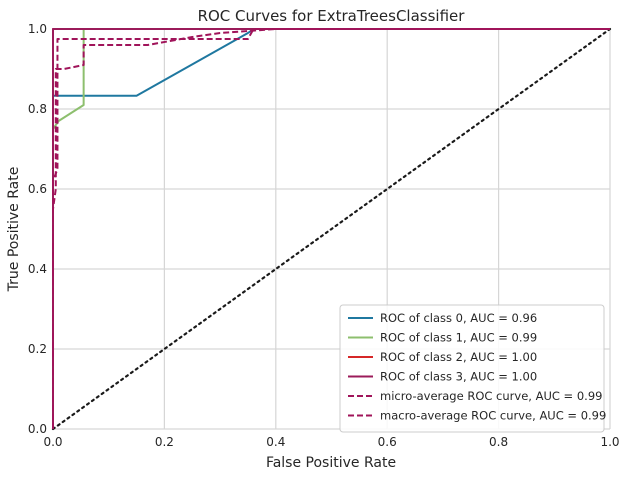 This screenshot has height=478, width=628. Describe the element at coordinates (493, 416) in the screenshot. I see `legend-label-5: macro-average ROC curve, AUC = 0.99` at that location.